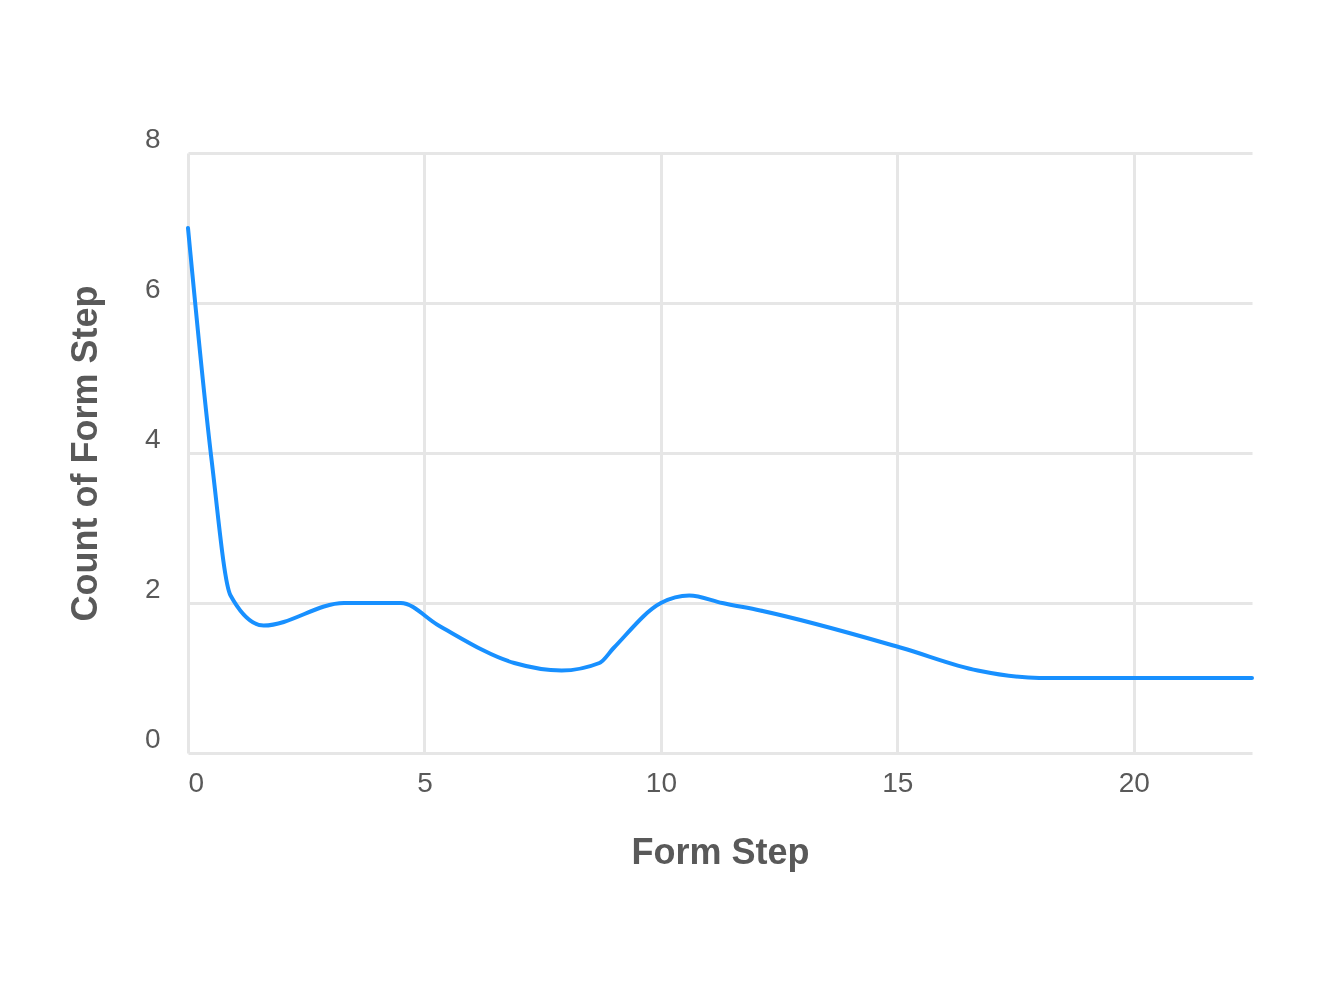 This screenshot has height=1000, width=1320. I want to click on y-tick-label: 2, so click(152, 588).